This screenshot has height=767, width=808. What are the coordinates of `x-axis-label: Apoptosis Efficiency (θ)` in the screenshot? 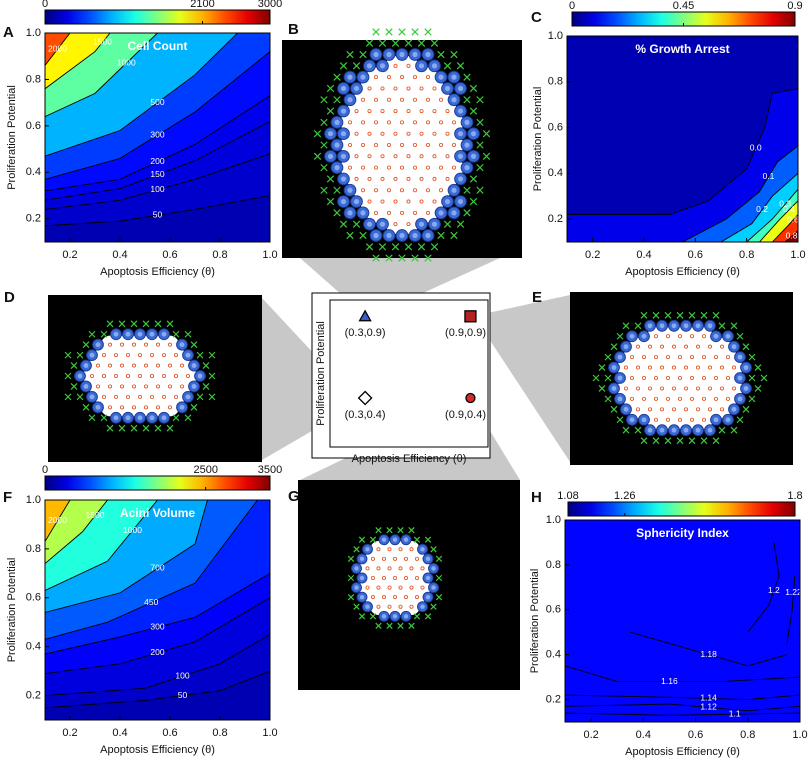 It's located at (682, 752).